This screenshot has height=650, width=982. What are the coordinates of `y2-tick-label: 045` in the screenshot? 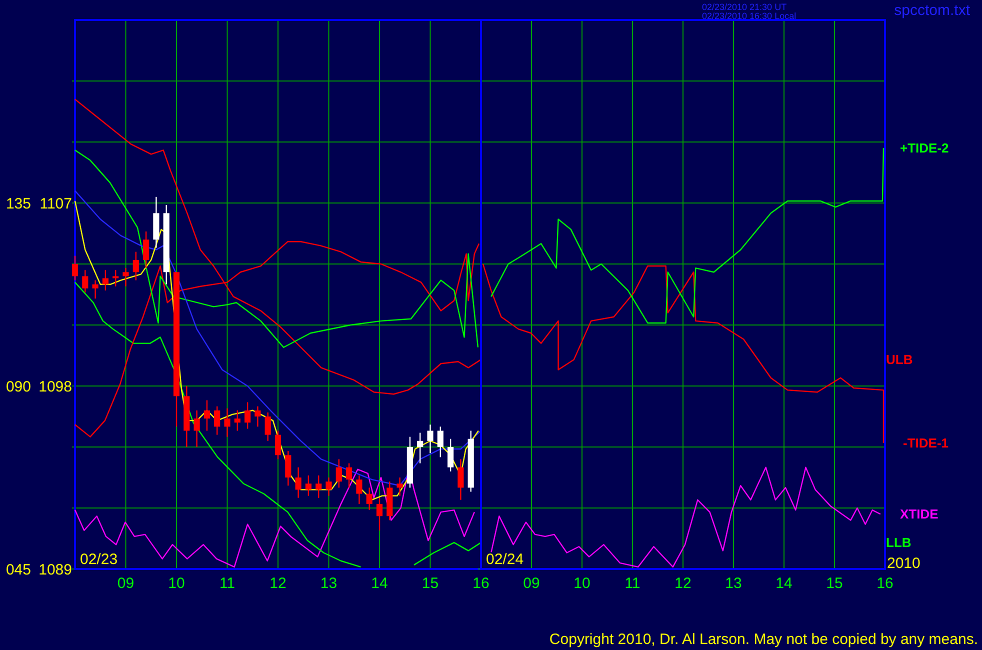 It's located at (18, 569).